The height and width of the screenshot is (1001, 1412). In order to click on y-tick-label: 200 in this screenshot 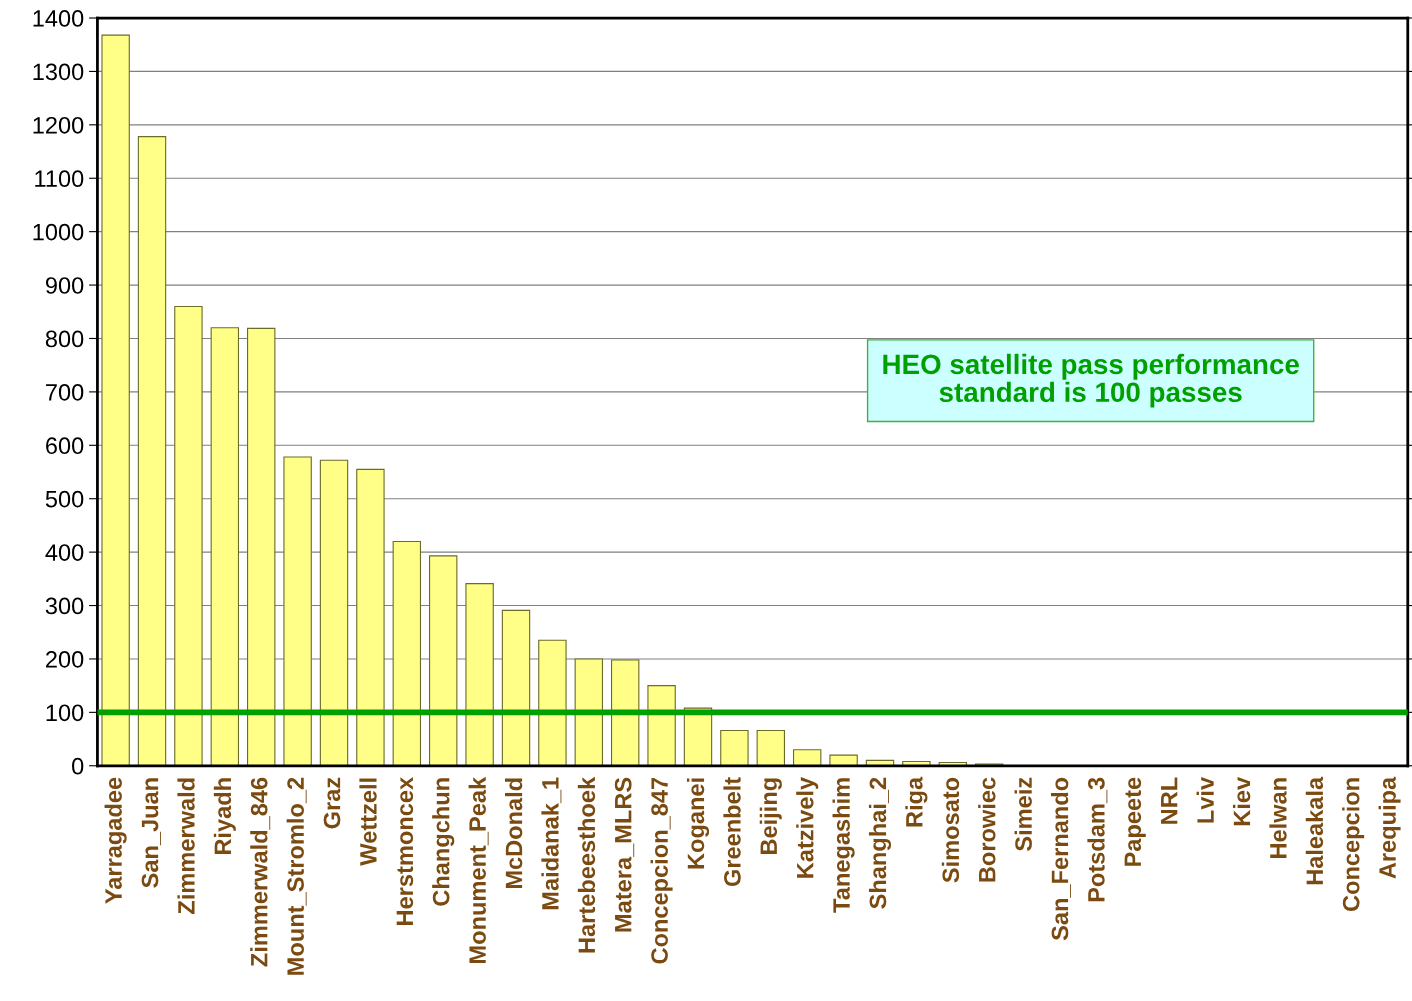, I will do `click(65, 659)`.